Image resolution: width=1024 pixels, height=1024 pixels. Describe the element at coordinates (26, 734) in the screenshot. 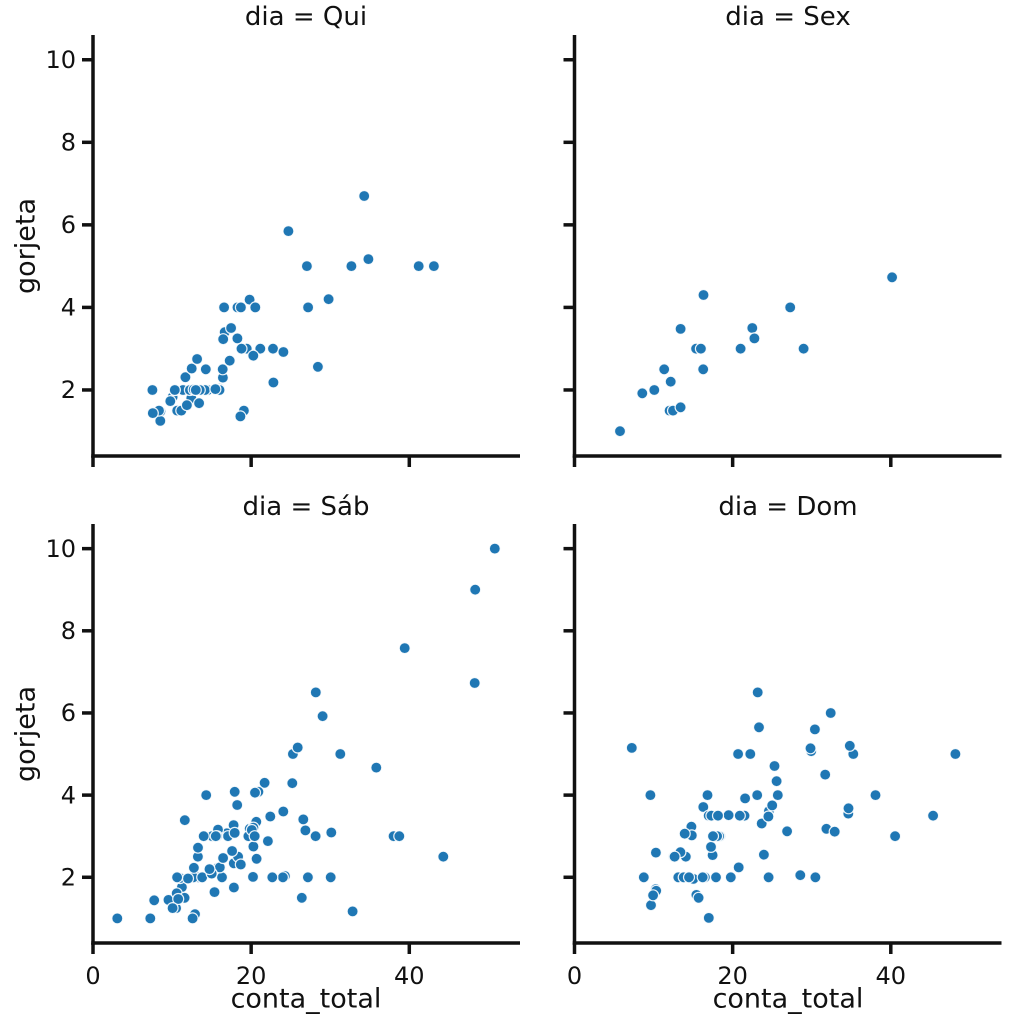

I see `y-axis-label-row2: gorjeta` at that location.